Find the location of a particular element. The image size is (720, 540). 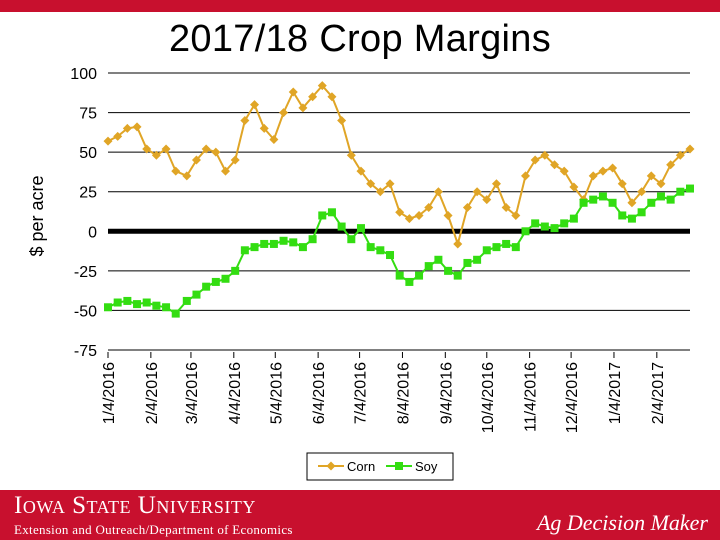

y-tick-label: 50 is located at coordinates (88, 153).